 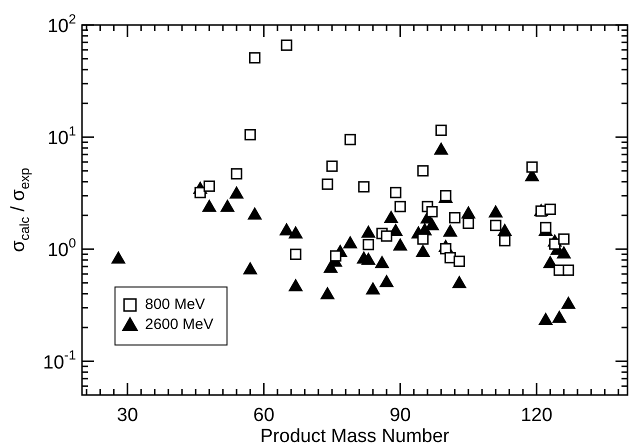 What do you see at coordinates (179, 325) in the screenshot?
I see `legend-label: 2600 MeV` at bounding box center [179, 325].